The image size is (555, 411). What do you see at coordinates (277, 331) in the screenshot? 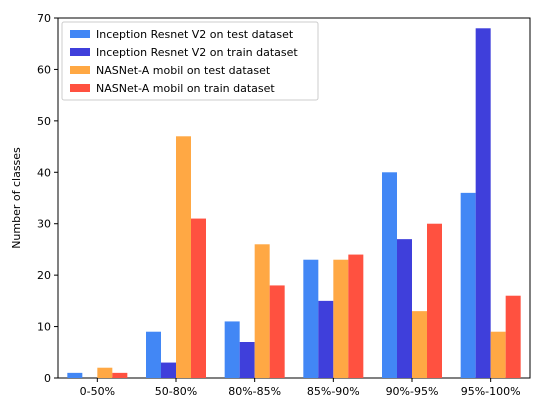
I see `bar-series-4-80%-85%` at bounding box center [277, 331].